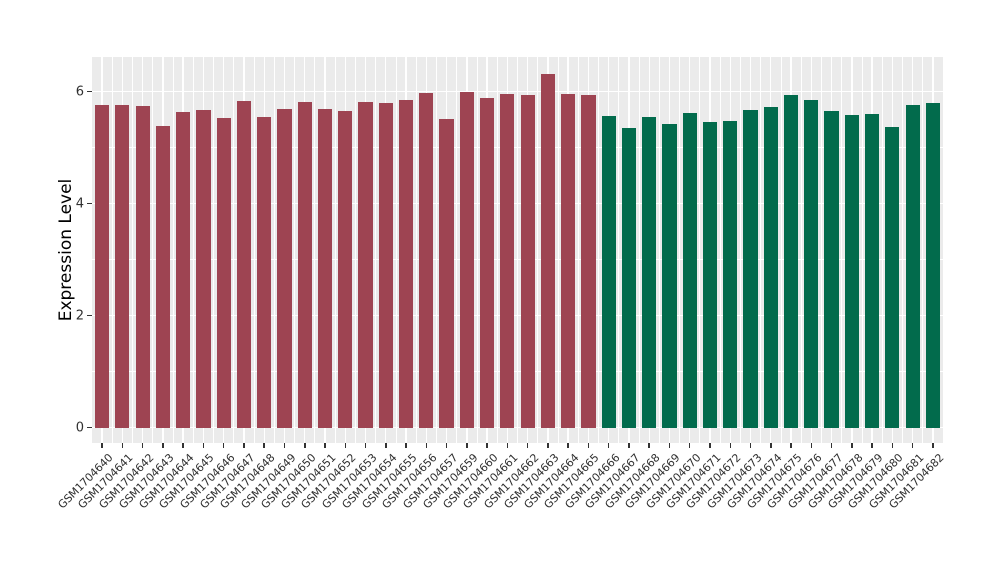 This screenshot has height=580, width=1000. What do you see at coordinates (750, 269) in the screenshot?
I see `bar-GSM1704673` at bounding box center [750, 269].